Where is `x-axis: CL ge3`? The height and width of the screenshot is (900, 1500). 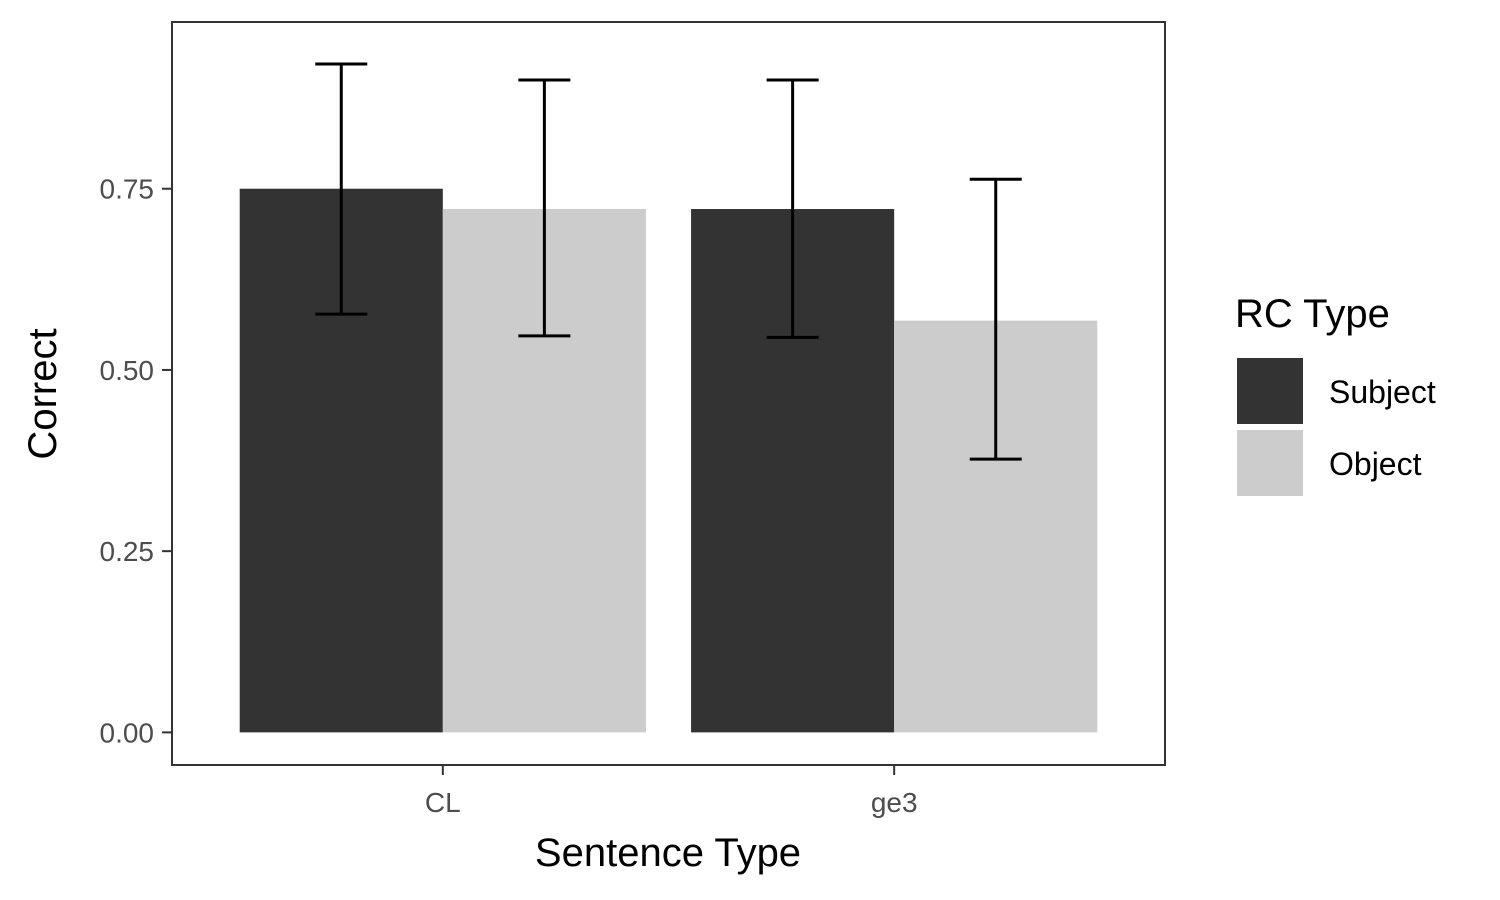
x-axis: CL ge3 is located at coordinates (671, 791).